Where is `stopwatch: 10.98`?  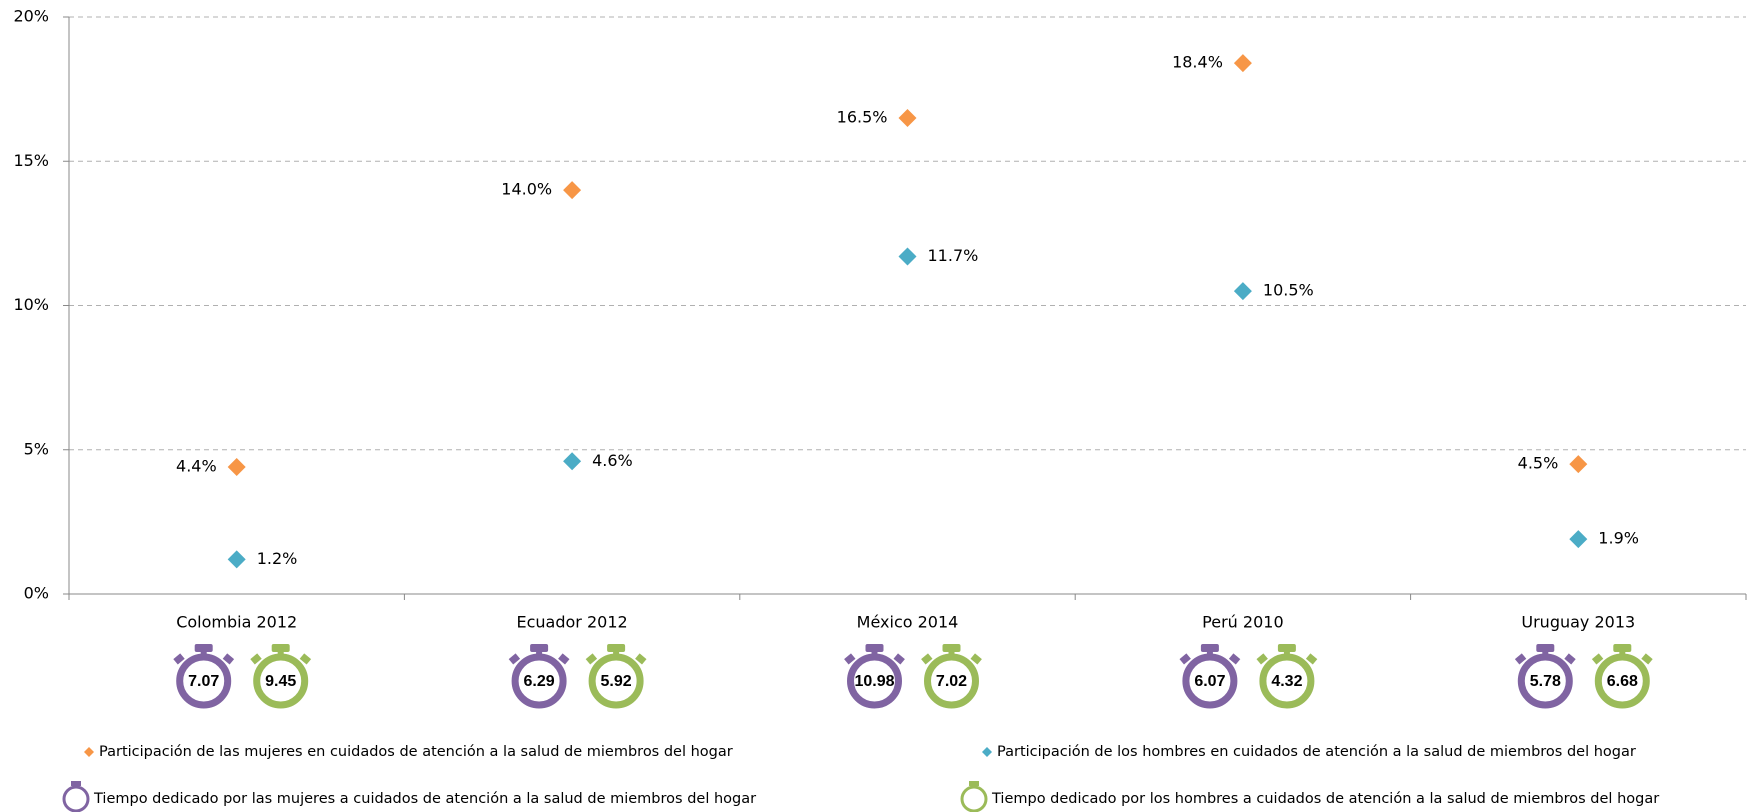
stopwatch: 10.98 is located at coordinates (874, 676).